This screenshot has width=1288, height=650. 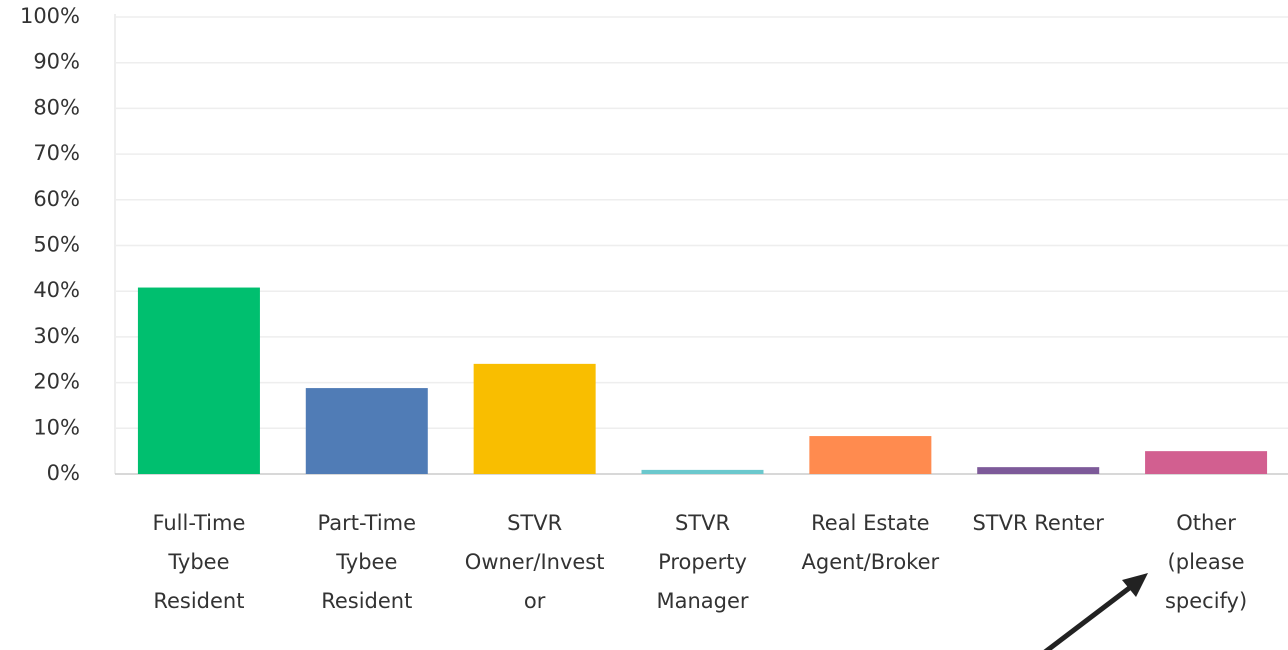 I want to click on y-tick-label: 10%, so click(x=56, y=427).